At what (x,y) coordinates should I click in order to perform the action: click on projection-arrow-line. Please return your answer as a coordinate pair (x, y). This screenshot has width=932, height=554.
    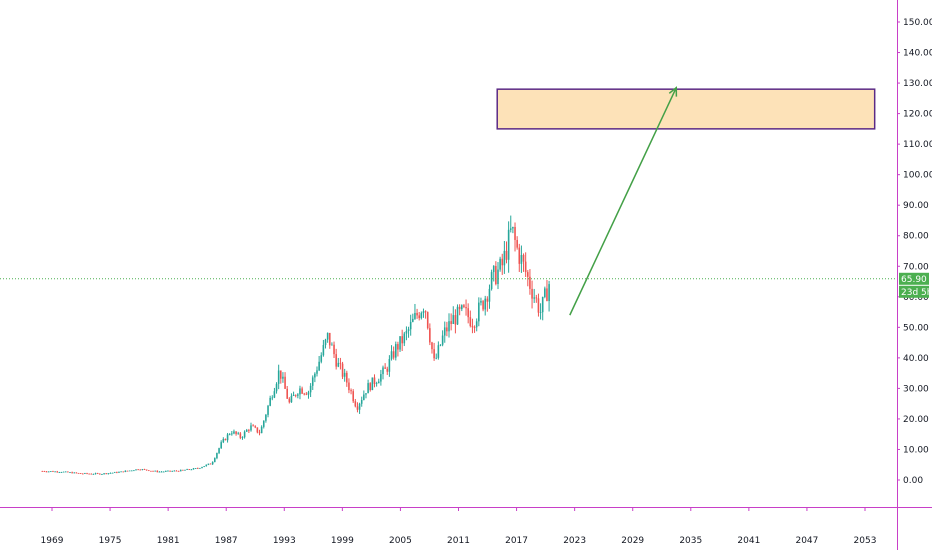
    Looking at the image, I should click on (623, 201).